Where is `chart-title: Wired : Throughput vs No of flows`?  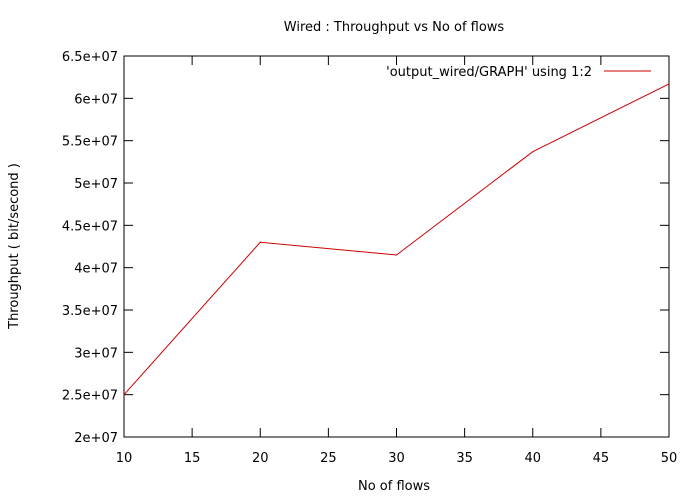 chart-title: Wired : Throughput vs No of flows is located at coordinates (394, 27).